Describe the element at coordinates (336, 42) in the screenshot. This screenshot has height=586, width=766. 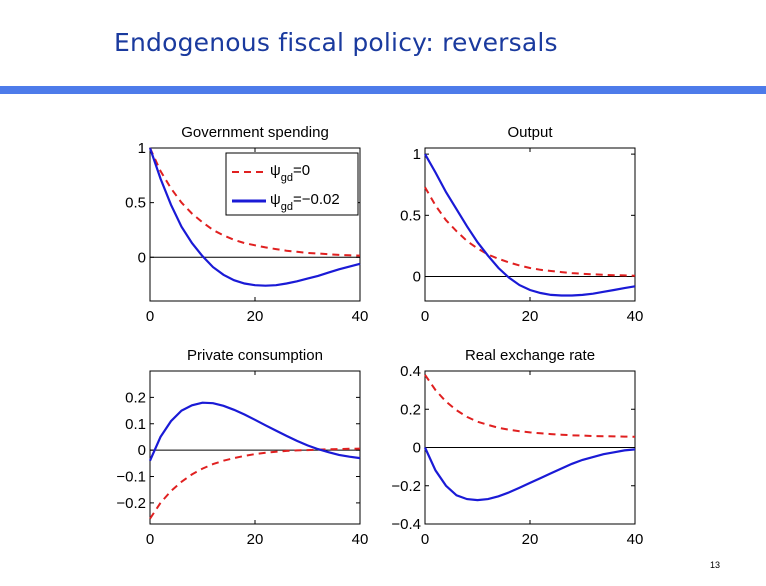
I see `slide-title: Endogenous fiscal policy: reversals` at that location.